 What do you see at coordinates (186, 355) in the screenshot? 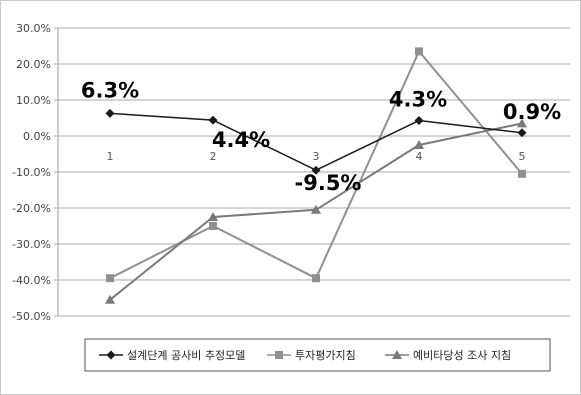
I see `legend-label: 설계단계 공사비 추정모델` at bounding box center [186, 355].